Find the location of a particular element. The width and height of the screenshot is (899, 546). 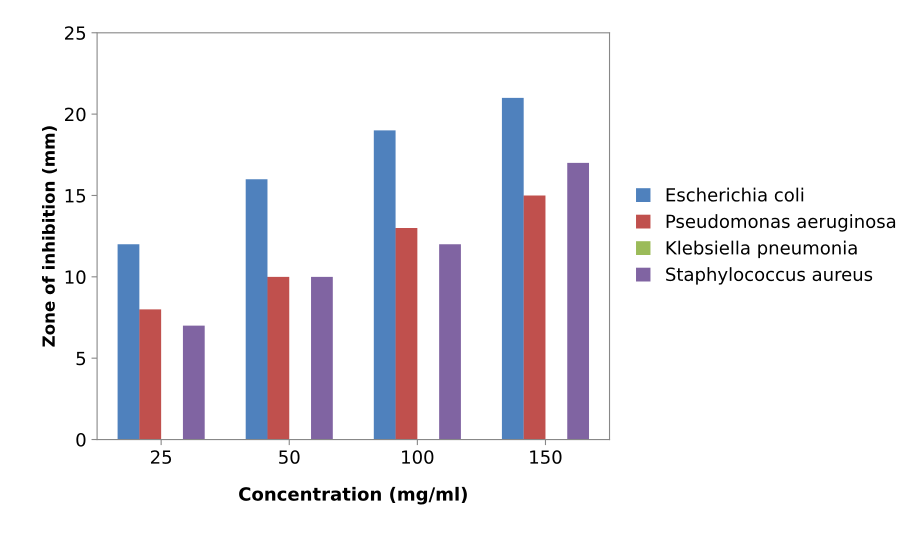

y-tick-label: 15 is located at coordinates (76, 196).